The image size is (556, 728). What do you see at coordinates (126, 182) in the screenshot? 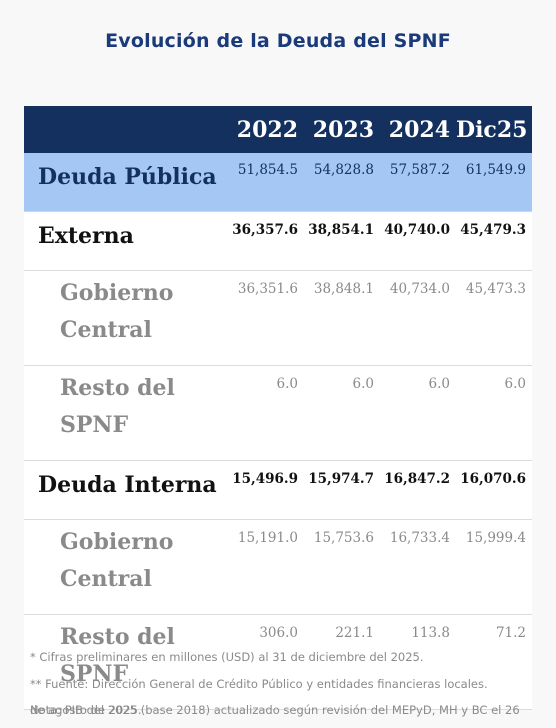
I see `row-label: Deuda Pública` at bounding box center [126, 182].